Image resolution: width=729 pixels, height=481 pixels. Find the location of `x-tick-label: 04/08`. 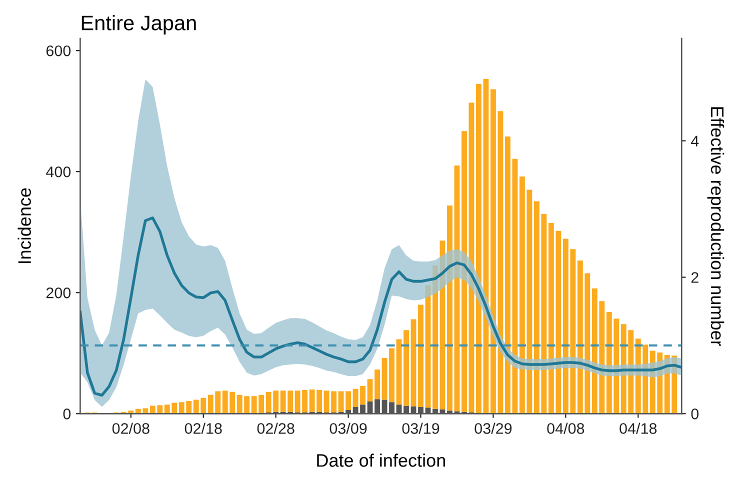

x-tick-label: 04/08 is located at coordinates (565, 428).